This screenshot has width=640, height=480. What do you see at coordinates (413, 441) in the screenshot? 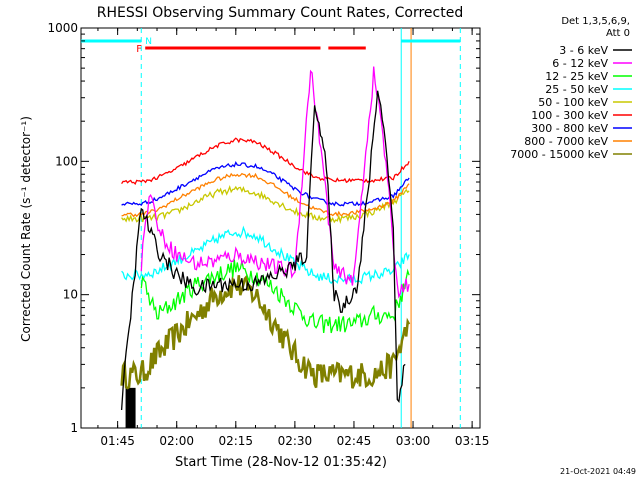
I see `x-tick-label: 03:00` at bounding box center [413, 441].